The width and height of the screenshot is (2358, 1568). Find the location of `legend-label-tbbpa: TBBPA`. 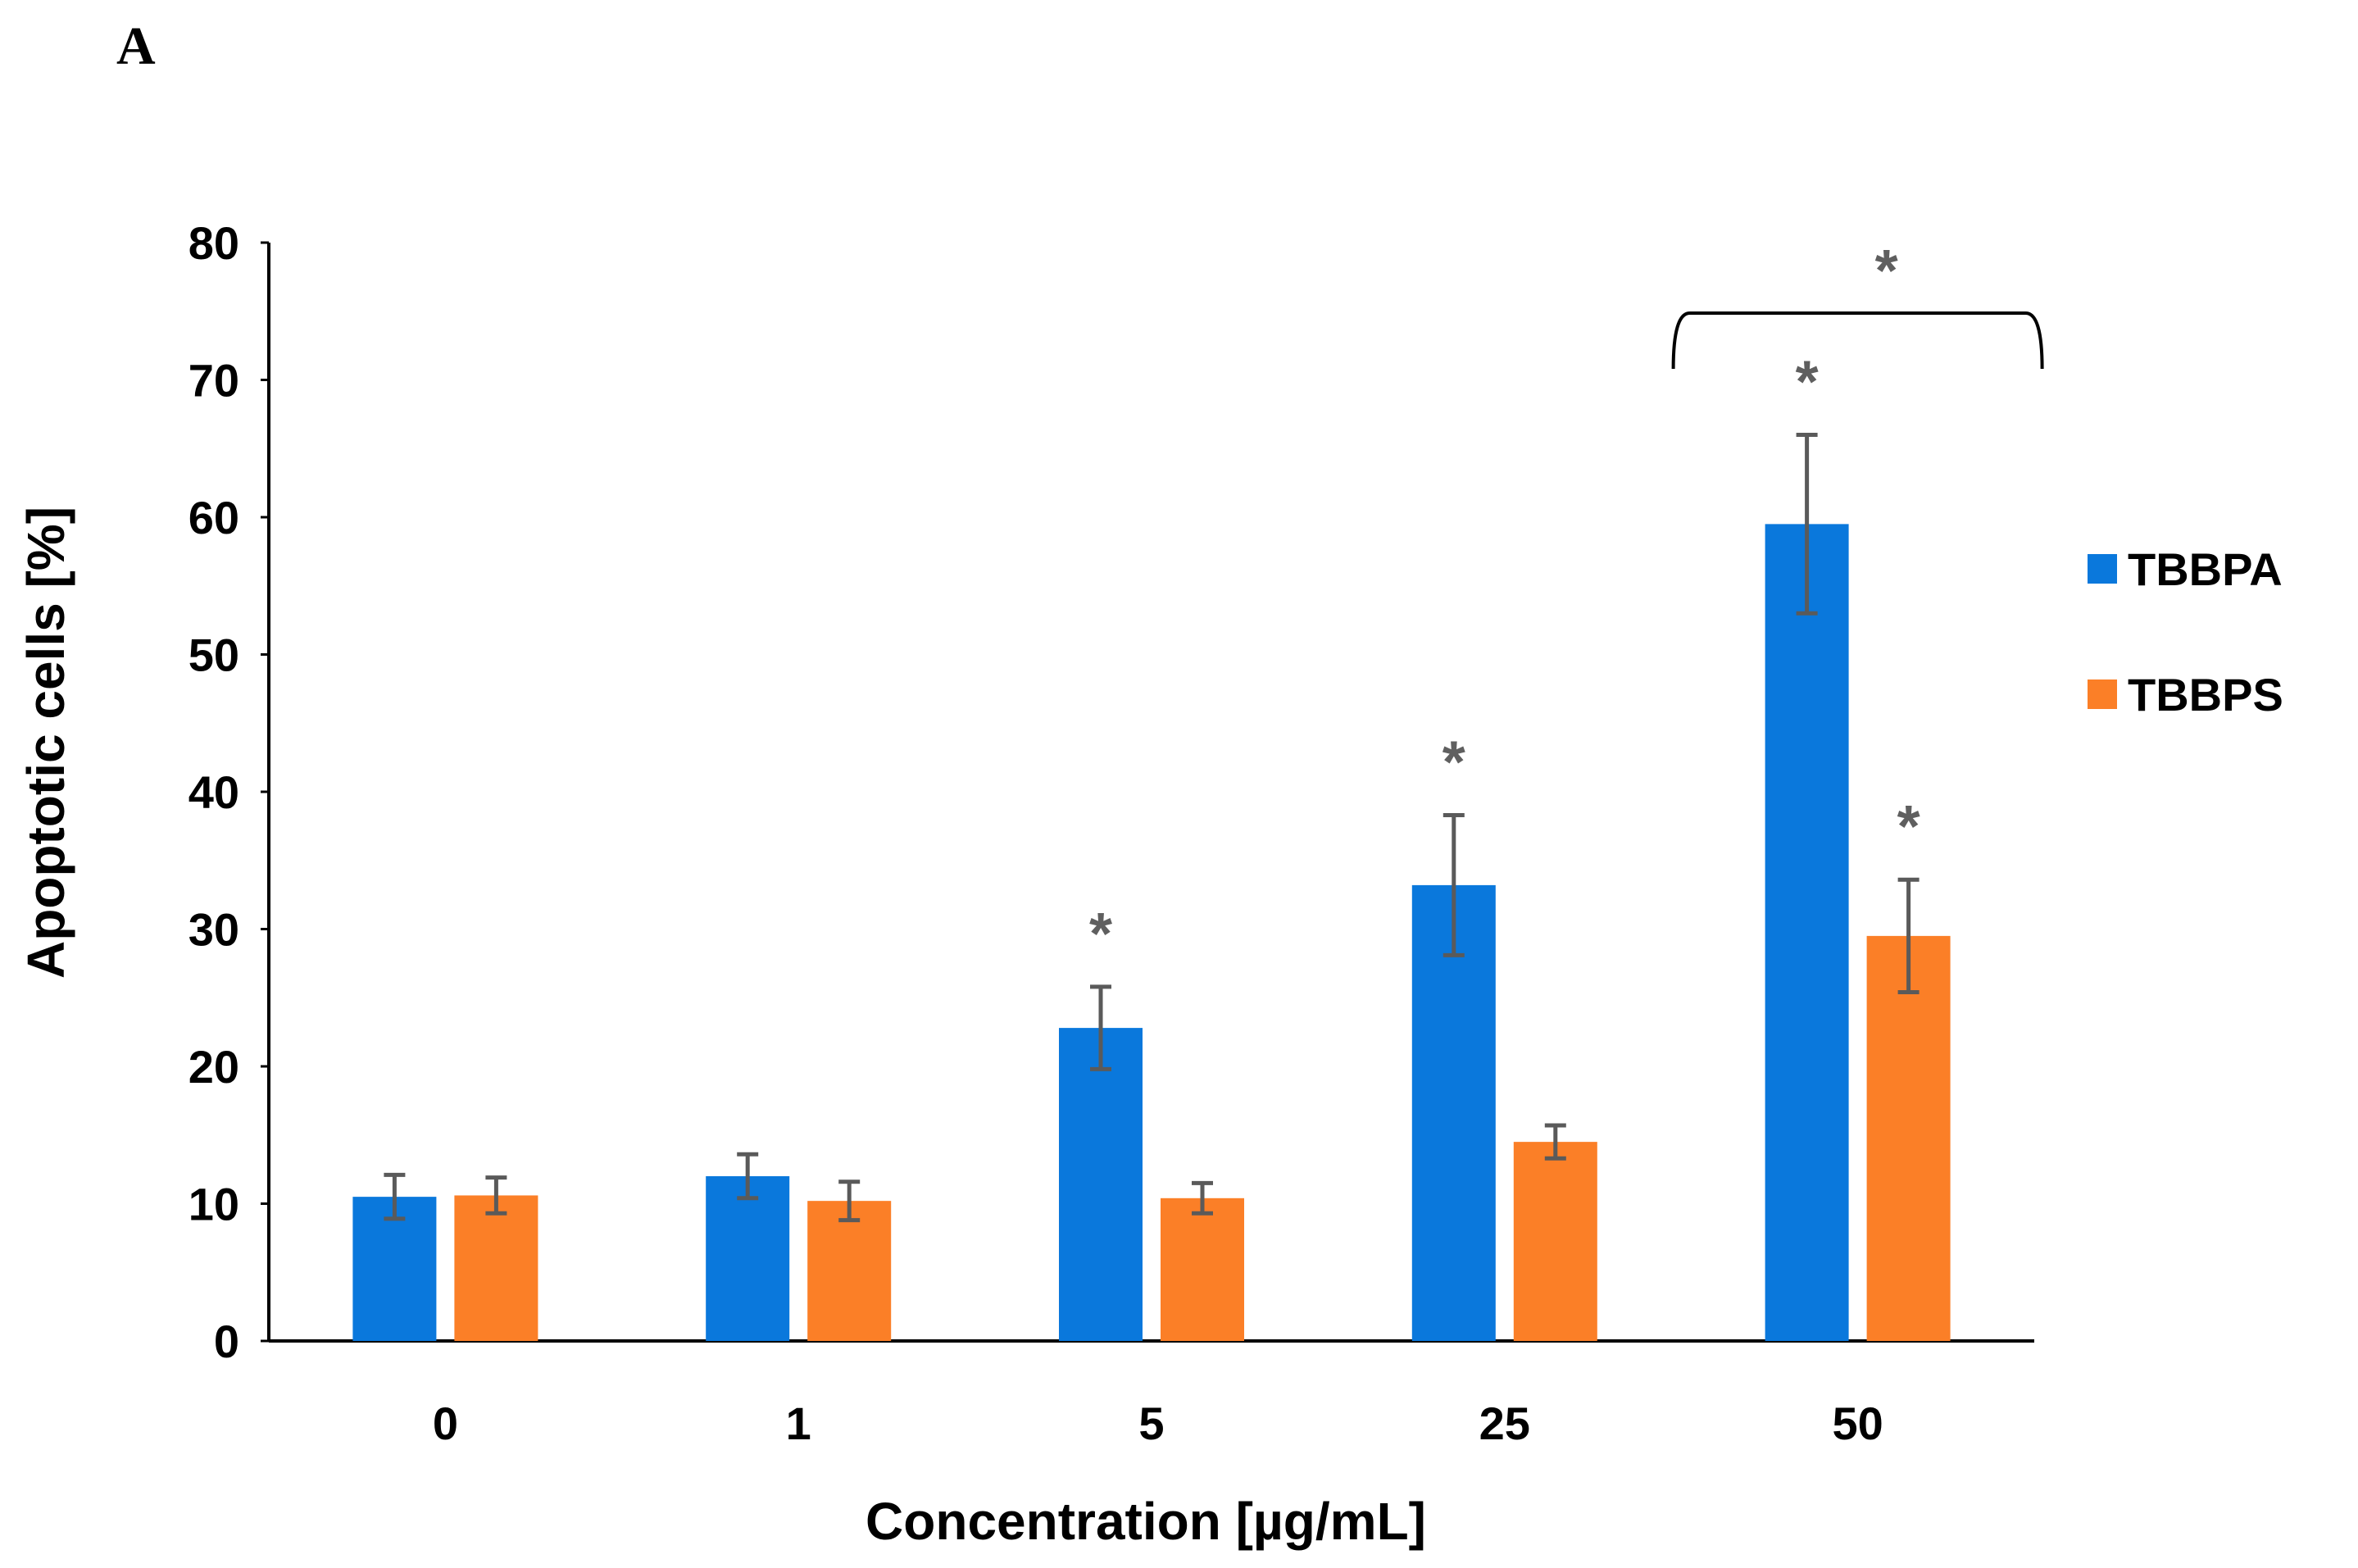

legend-label-tbbpa: TBBPA is located at coordinates (2205, 569).